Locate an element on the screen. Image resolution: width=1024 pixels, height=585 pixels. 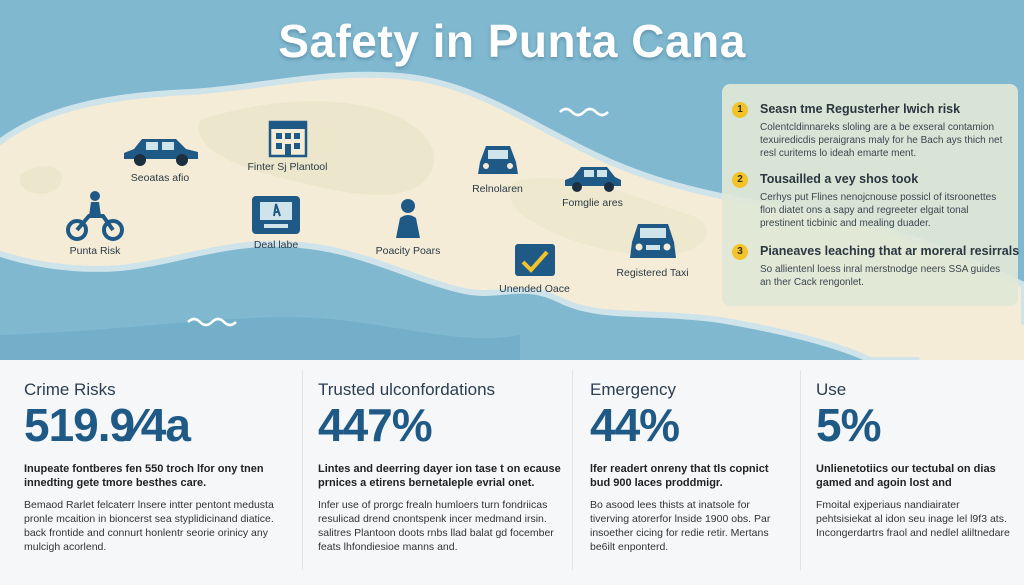
atm-machine-icon is located at coordinates (276, 215).